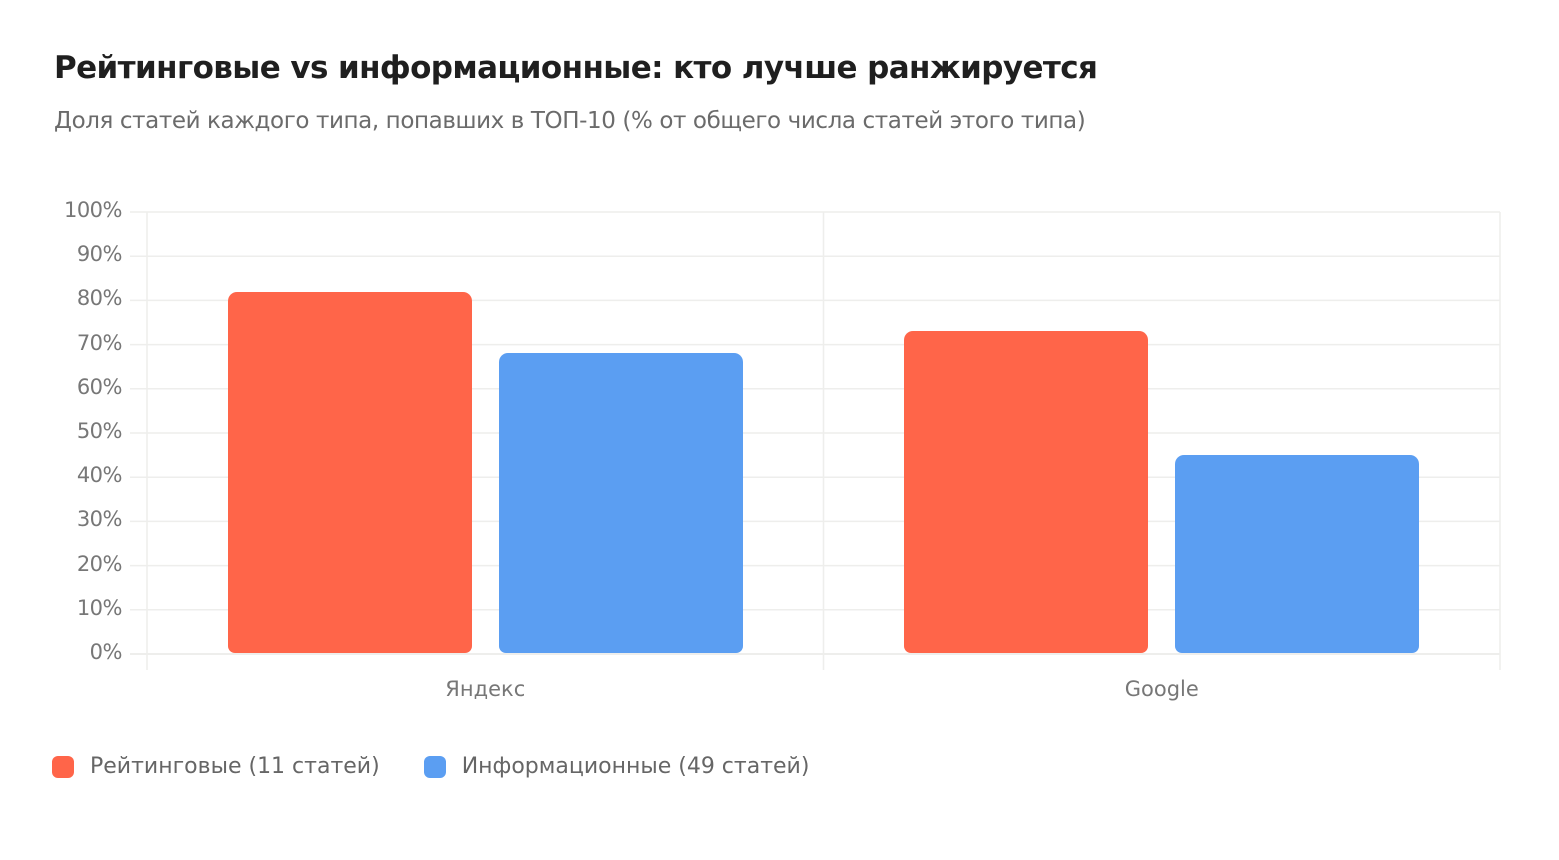 Image resolution: width=1559 pixels, height=860 pixels. Describe the element at coordinates (99, 342) in the screenshot. I see `y-tick-label: 70%` at that location.